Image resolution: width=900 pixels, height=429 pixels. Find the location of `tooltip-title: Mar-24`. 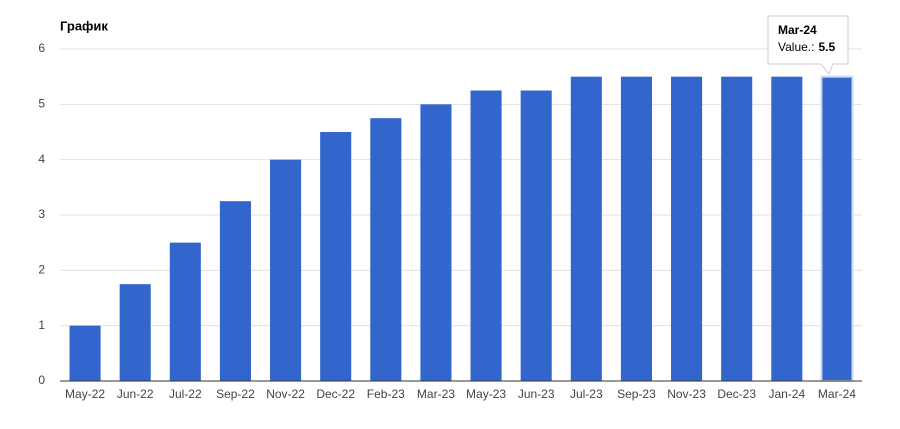

tooltip-title: Mar-24 is located at coordinates (797, 30).